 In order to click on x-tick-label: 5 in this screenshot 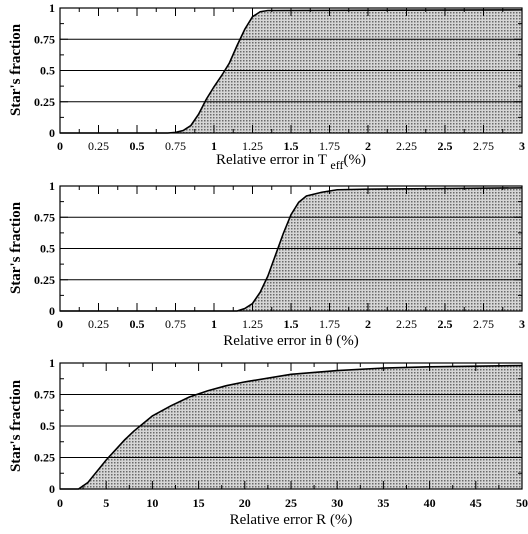, I will do `click(106, 503)`.